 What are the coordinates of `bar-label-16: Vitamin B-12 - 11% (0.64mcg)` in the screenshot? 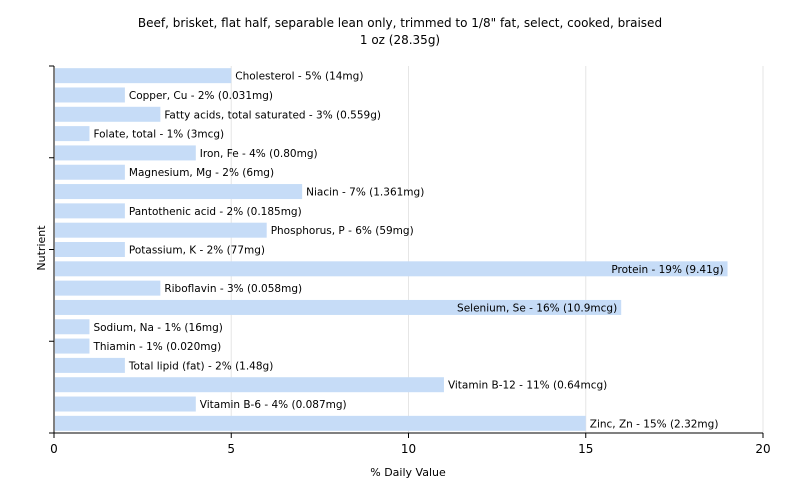 It's located at (527, 386).